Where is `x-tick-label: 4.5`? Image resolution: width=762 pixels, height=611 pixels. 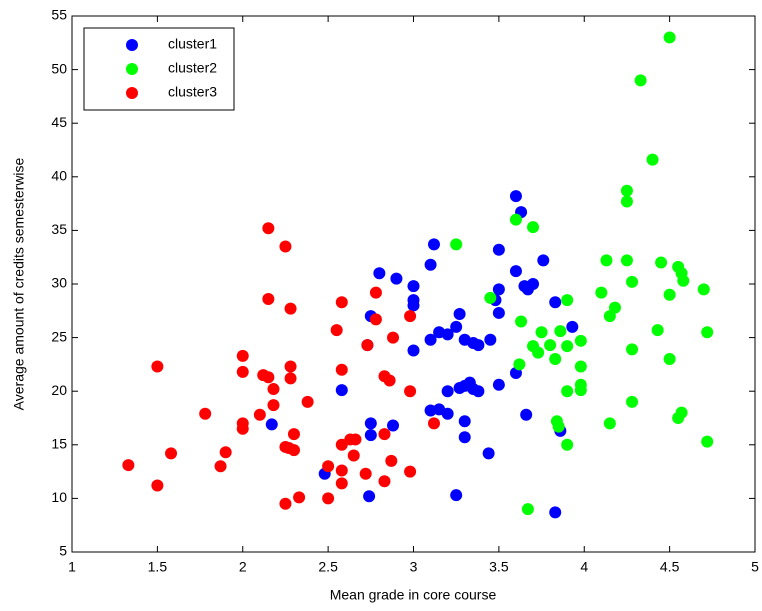
x-tick-label: 4.5 is located at coordinates (670, 567).